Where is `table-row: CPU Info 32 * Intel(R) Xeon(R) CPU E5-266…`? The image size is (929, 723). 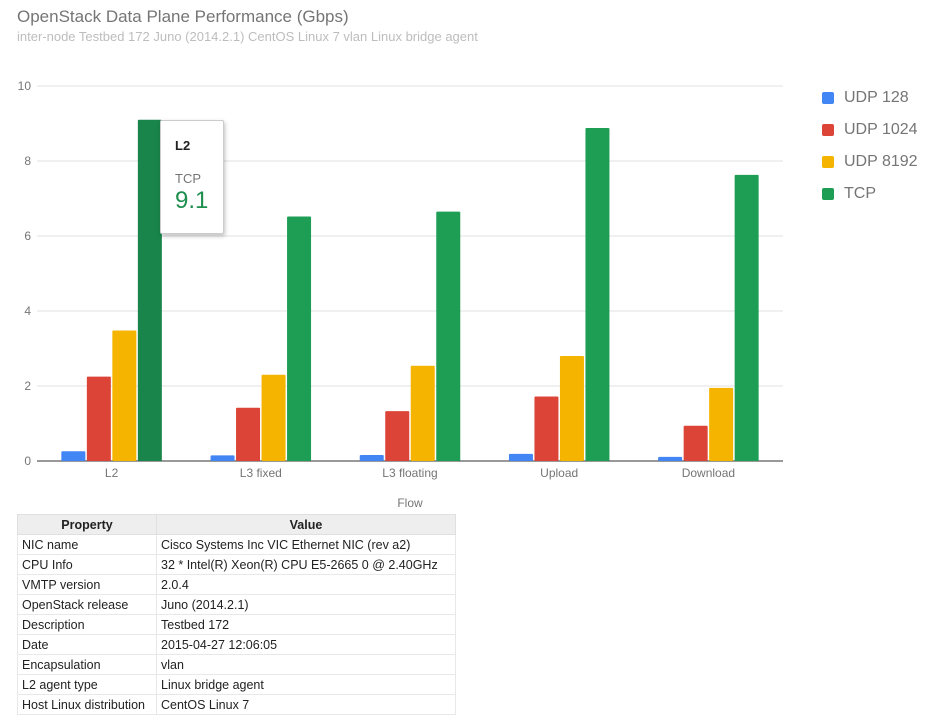
table-row: CPU Info 32 * Intel(R) Xeon(R) CPU E5-266… is located at coordinates (236, 564).